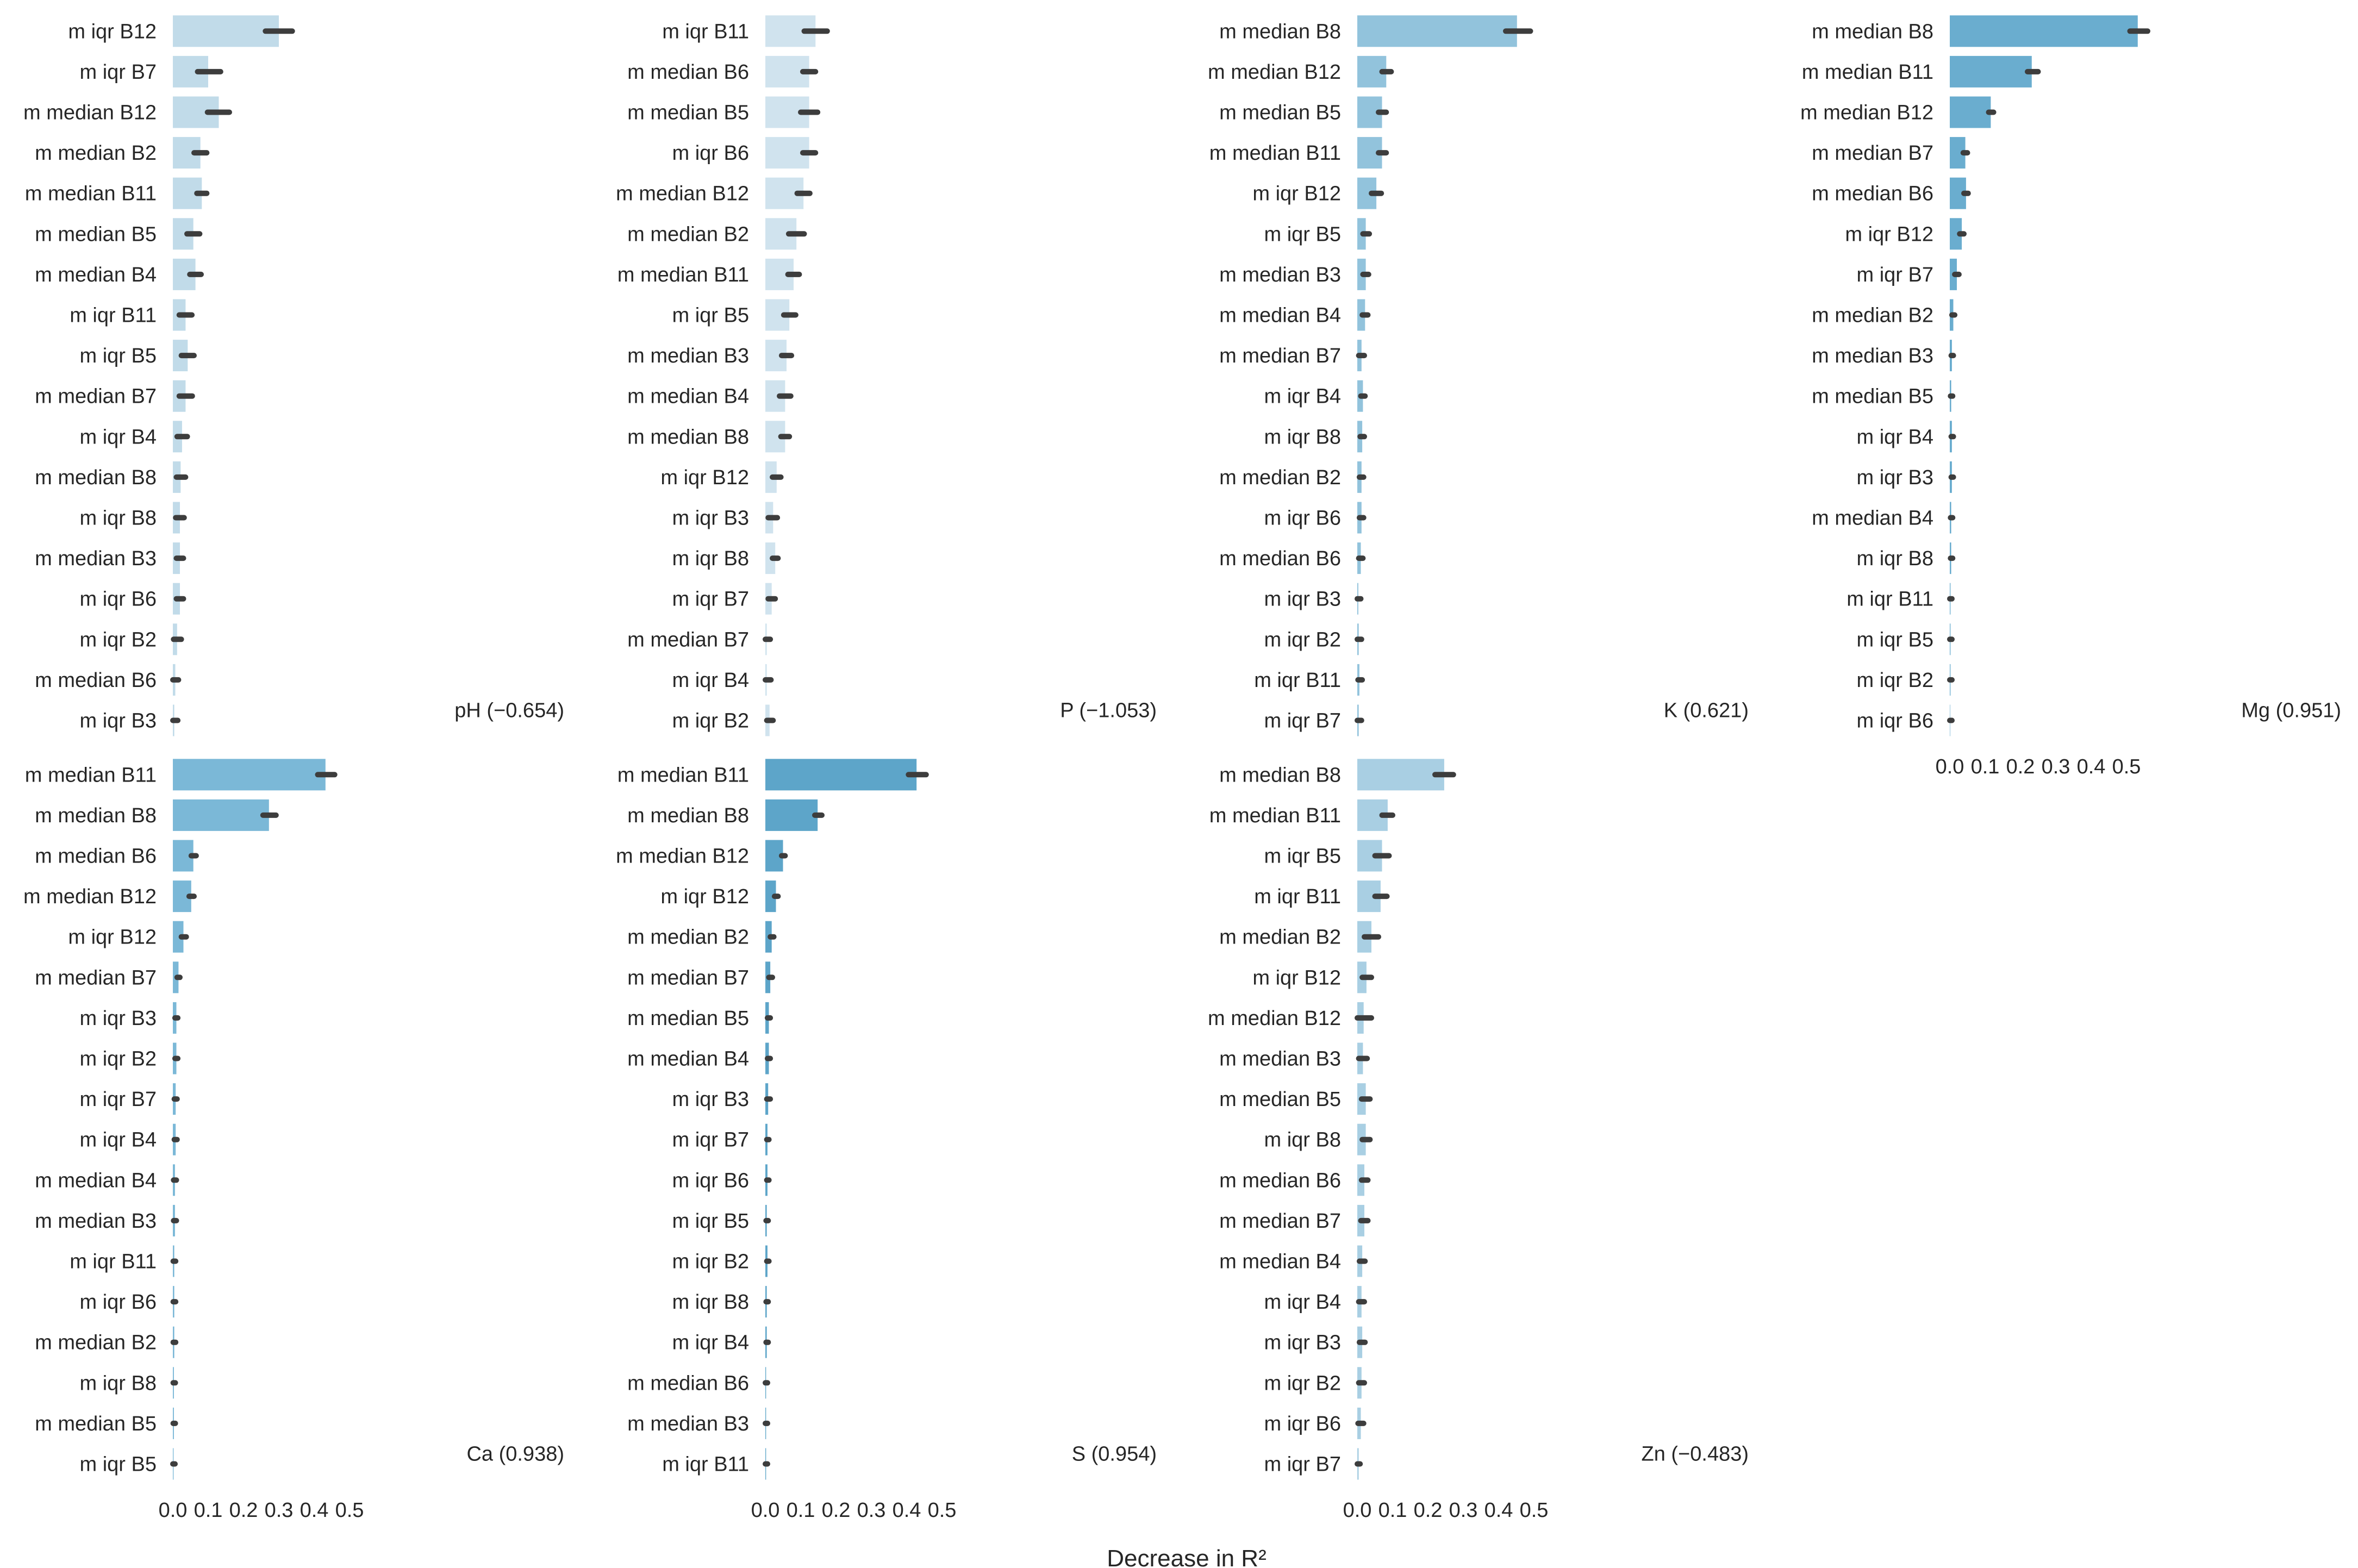 This screenshot has height=1568, width=2358. What do you see at coordinates (1695, 1454) in the screenshot?
I see `panel-title: Zn (−0.483)` at bounding box center [1695, 1454].